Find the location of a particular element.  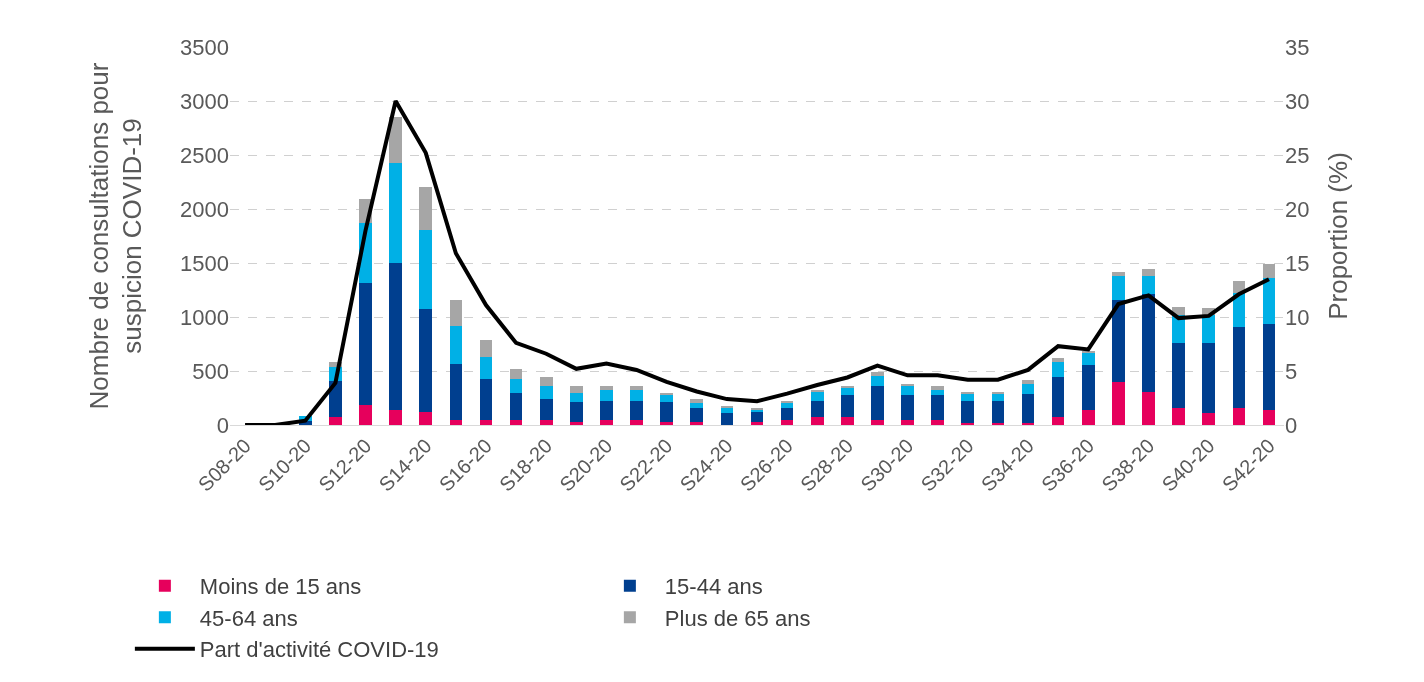

y-tick-label: 2500 is located at coordinates (204, 155).